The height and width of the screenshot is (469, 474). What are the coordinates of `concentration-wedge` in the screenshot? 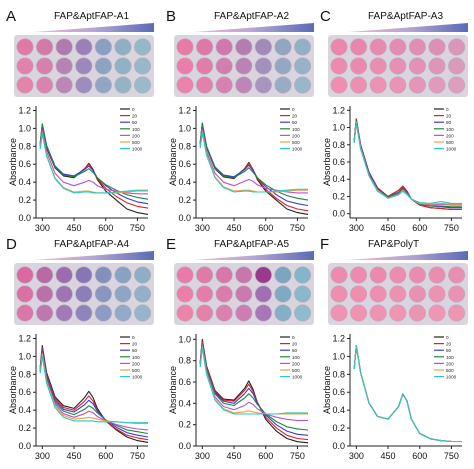 It's located at (254, 27).